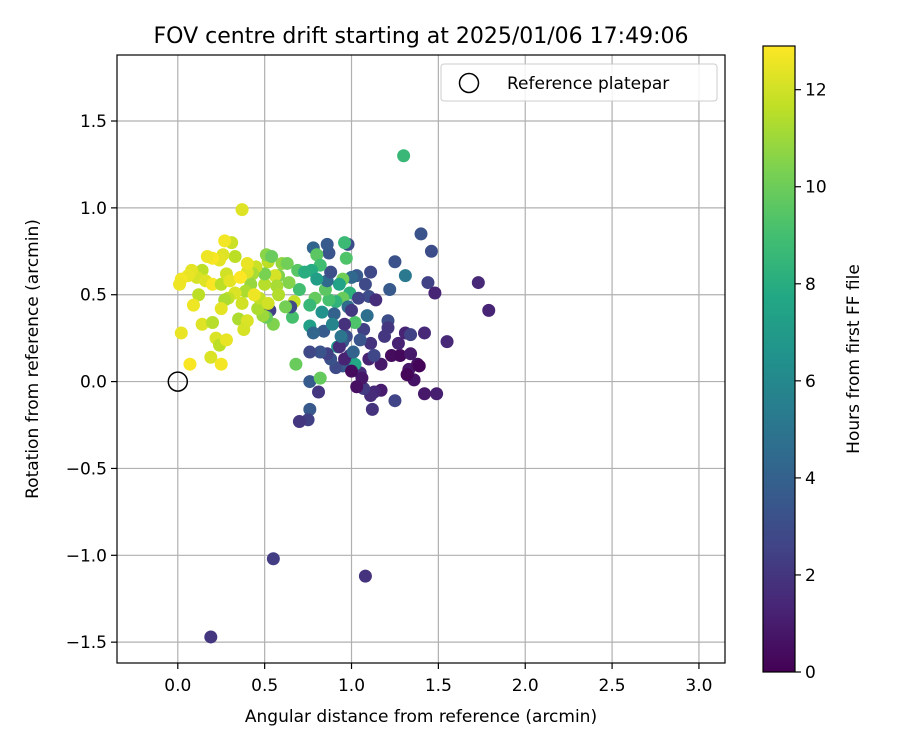 The height and width of the screenshot is (750, 900). What do you see at coordinates (813, 364) in the screenshot?
I see `colorbar: 0 2 4 6 8 10 12 Hours from first FF file` at bounding box center [813, 364].